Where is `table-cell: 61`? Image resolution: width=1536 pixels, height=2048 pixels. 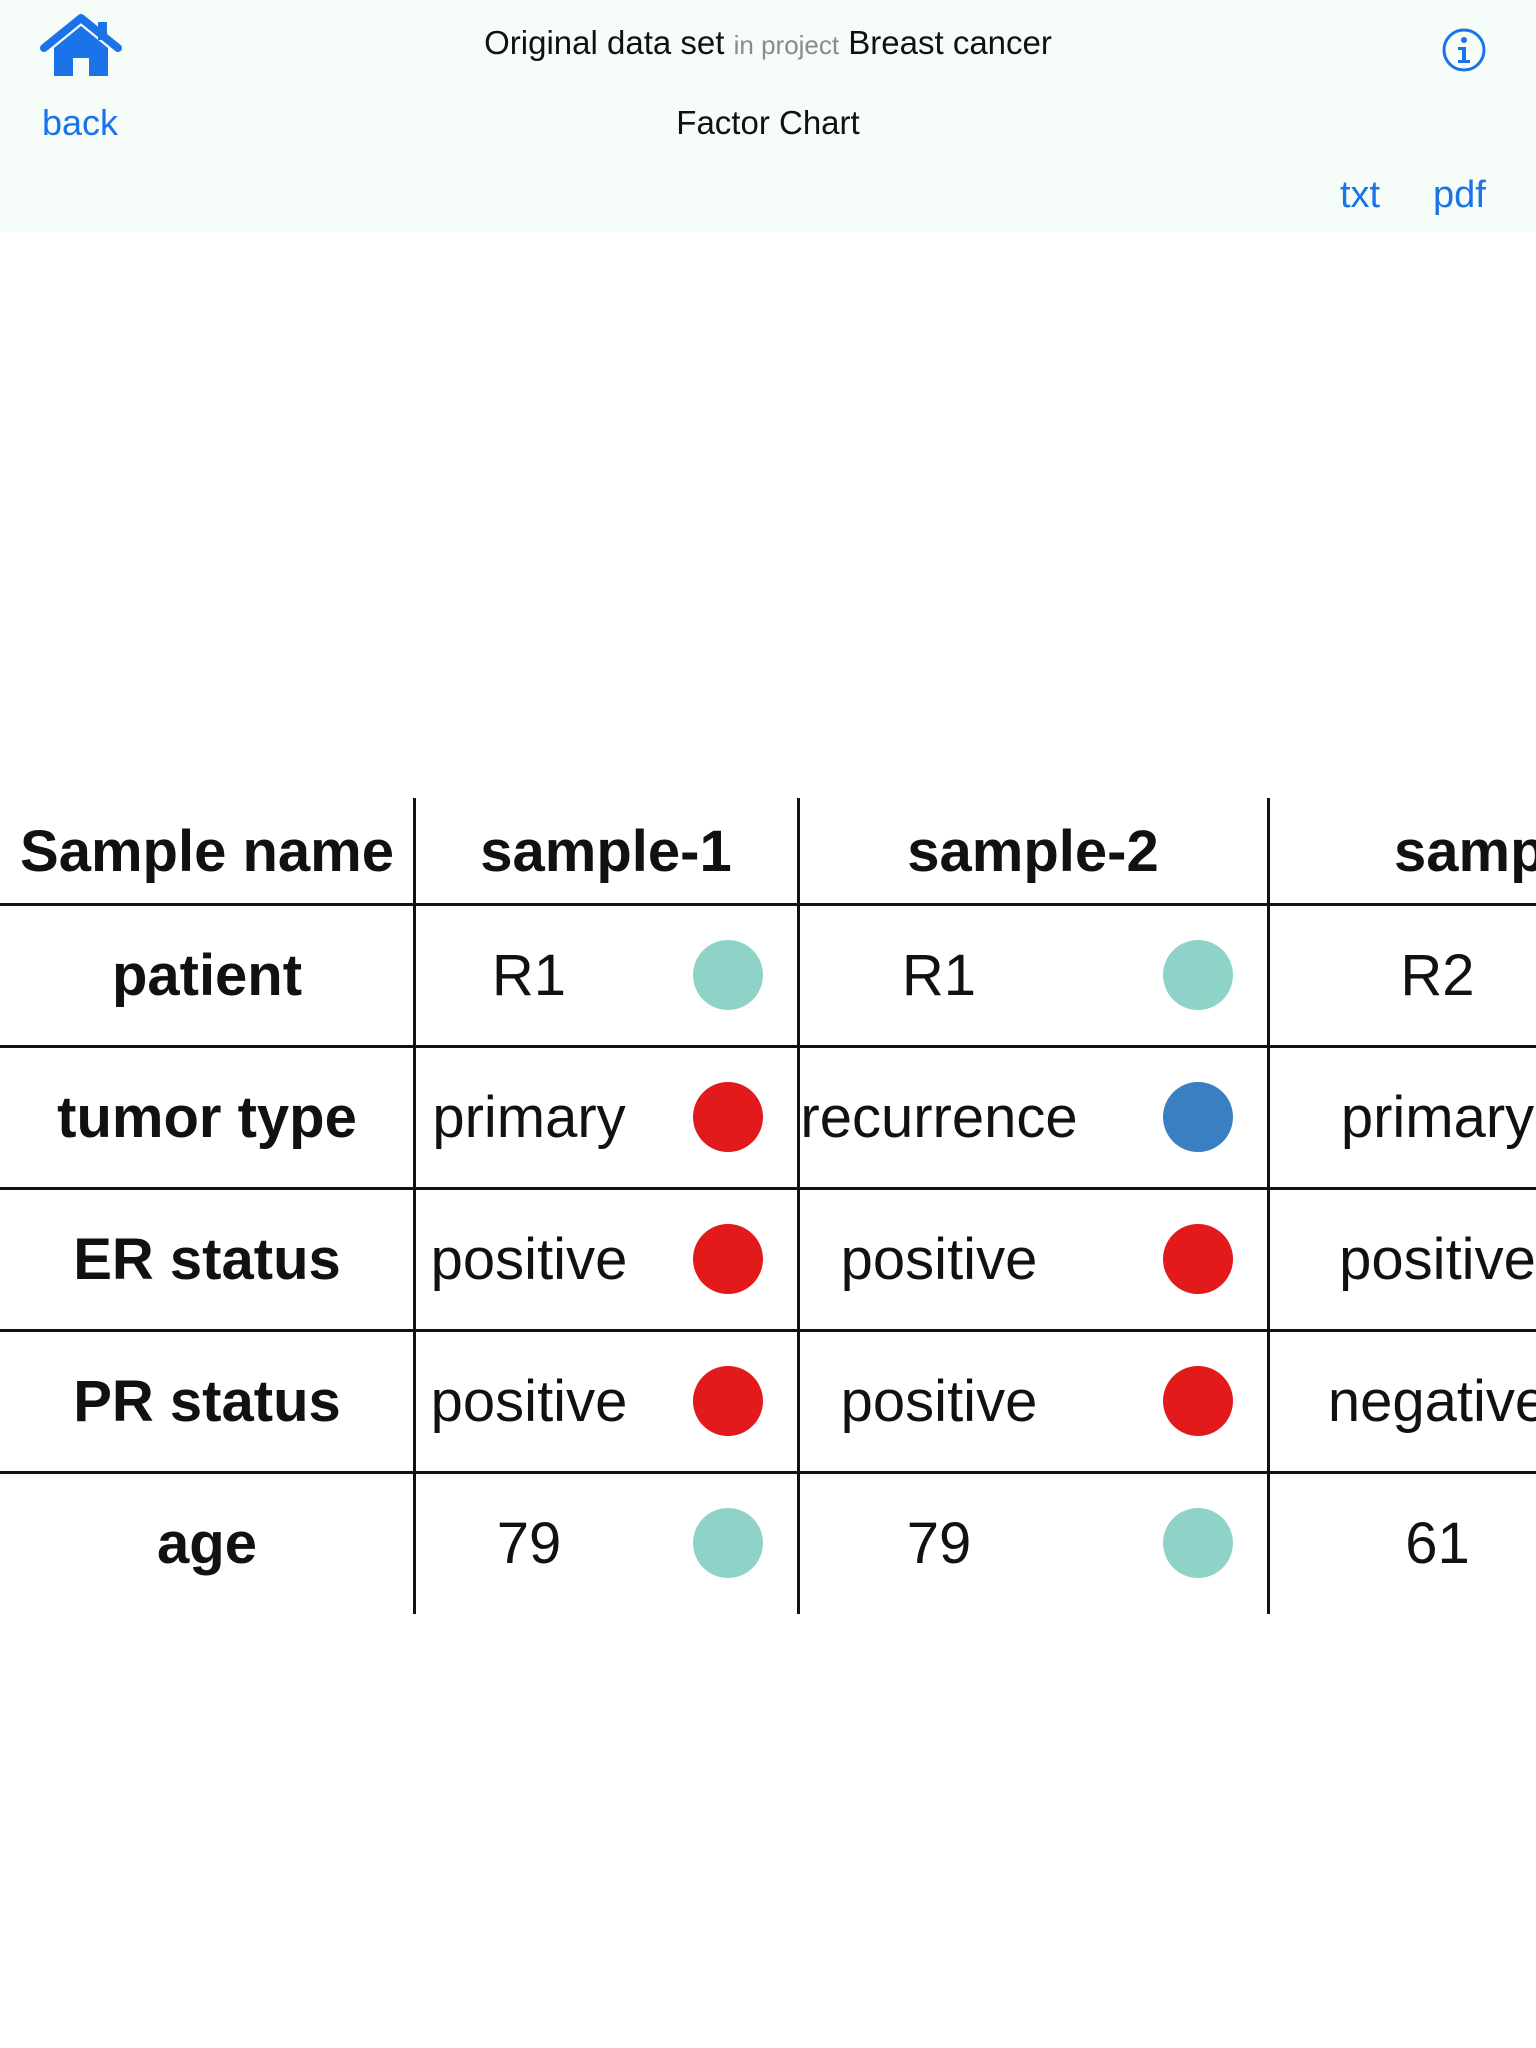
table-cell: 61 is located at coordinates (1402, 1543).